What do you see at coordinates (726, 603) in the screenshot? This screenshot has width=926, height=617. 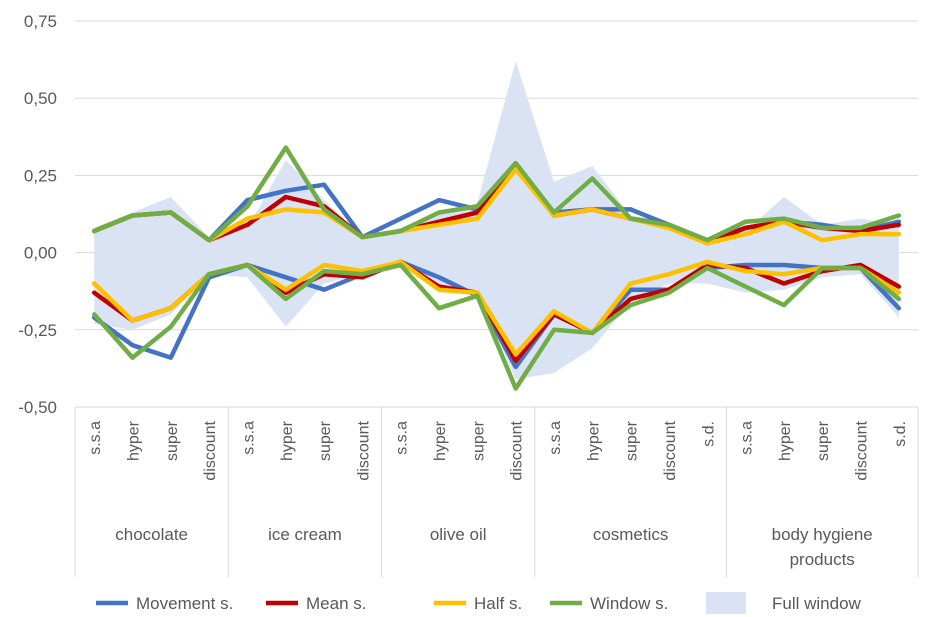 I see `legend-swatch` at bounding box center [726, 603].